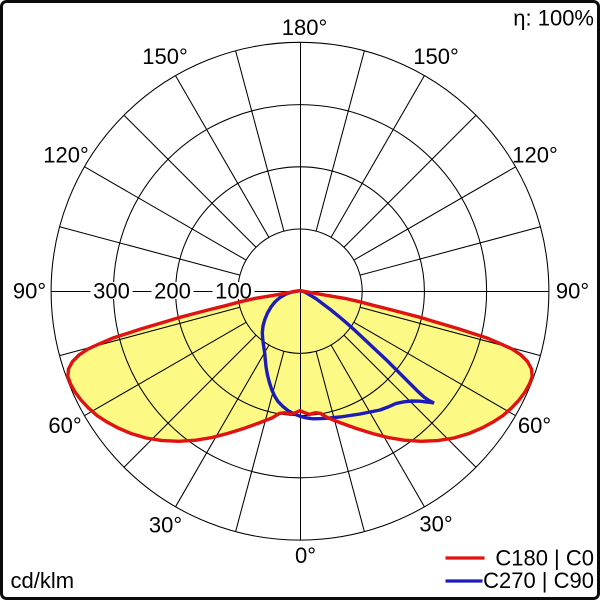  I want to click on svg-text: C180 | C0, so click(544, 558).